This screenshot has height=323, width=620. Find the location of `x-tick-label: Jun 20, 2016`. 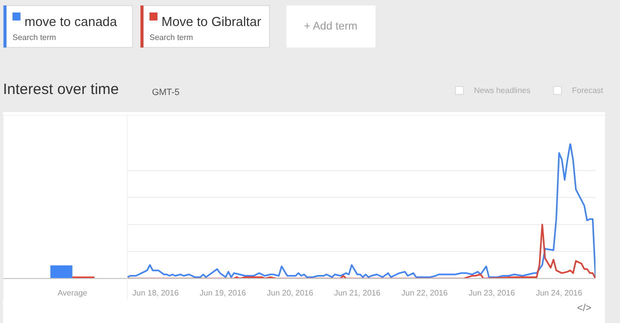

x-tick-label: Jun 20, 2016 is located at coordinates (290, 293).